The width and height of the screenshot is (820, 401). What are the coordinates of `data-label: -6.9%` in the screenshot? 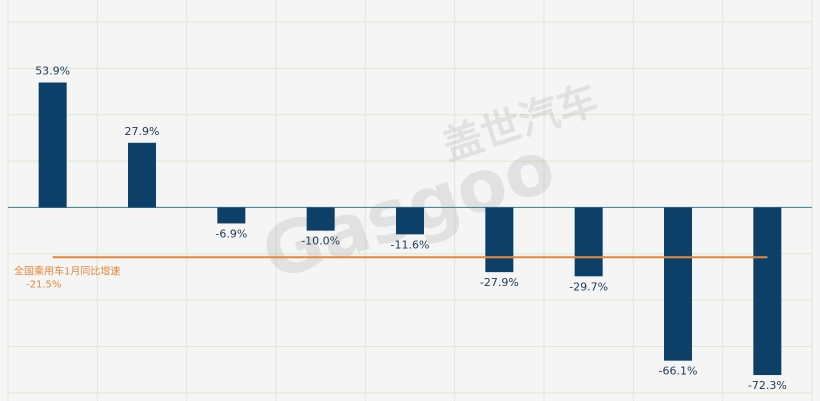 It's located at (231, 233).